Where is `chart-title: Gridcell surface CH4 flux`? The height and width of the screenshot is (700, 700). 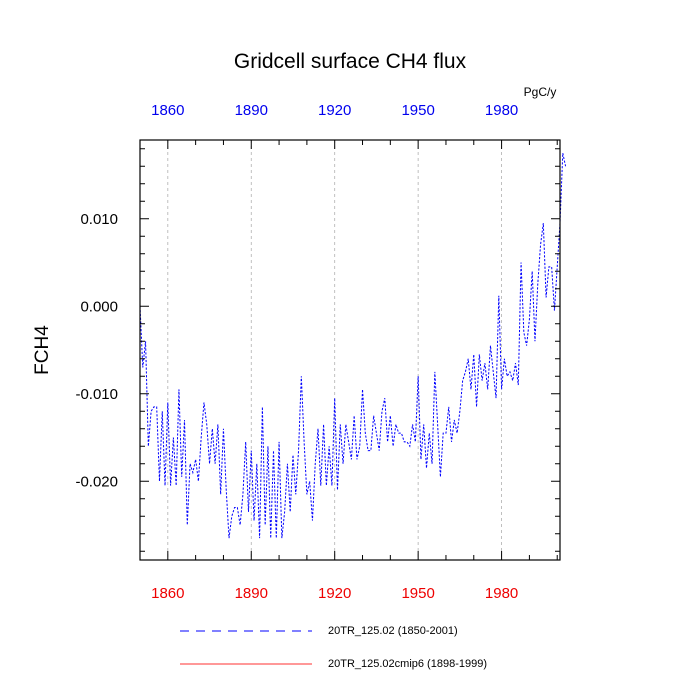
chart-title: Gridcell surface CH4 flux is located at coordinates (350, 61).